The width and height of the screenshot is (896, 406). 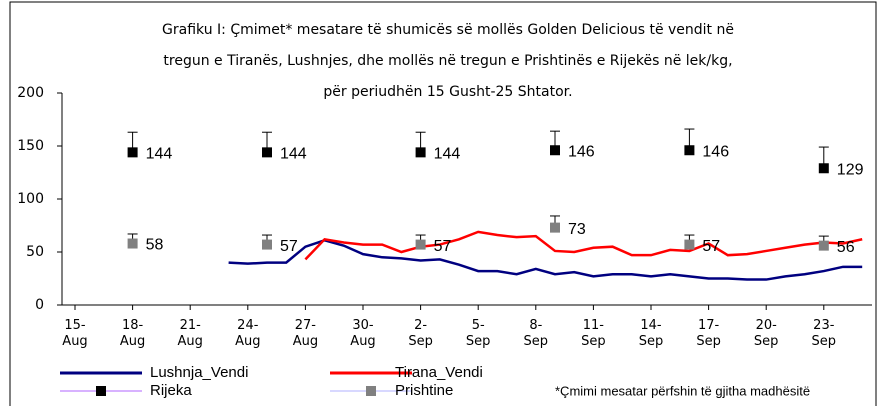 I want to click on y-tick-label: 200, so click(x=30, y=93).